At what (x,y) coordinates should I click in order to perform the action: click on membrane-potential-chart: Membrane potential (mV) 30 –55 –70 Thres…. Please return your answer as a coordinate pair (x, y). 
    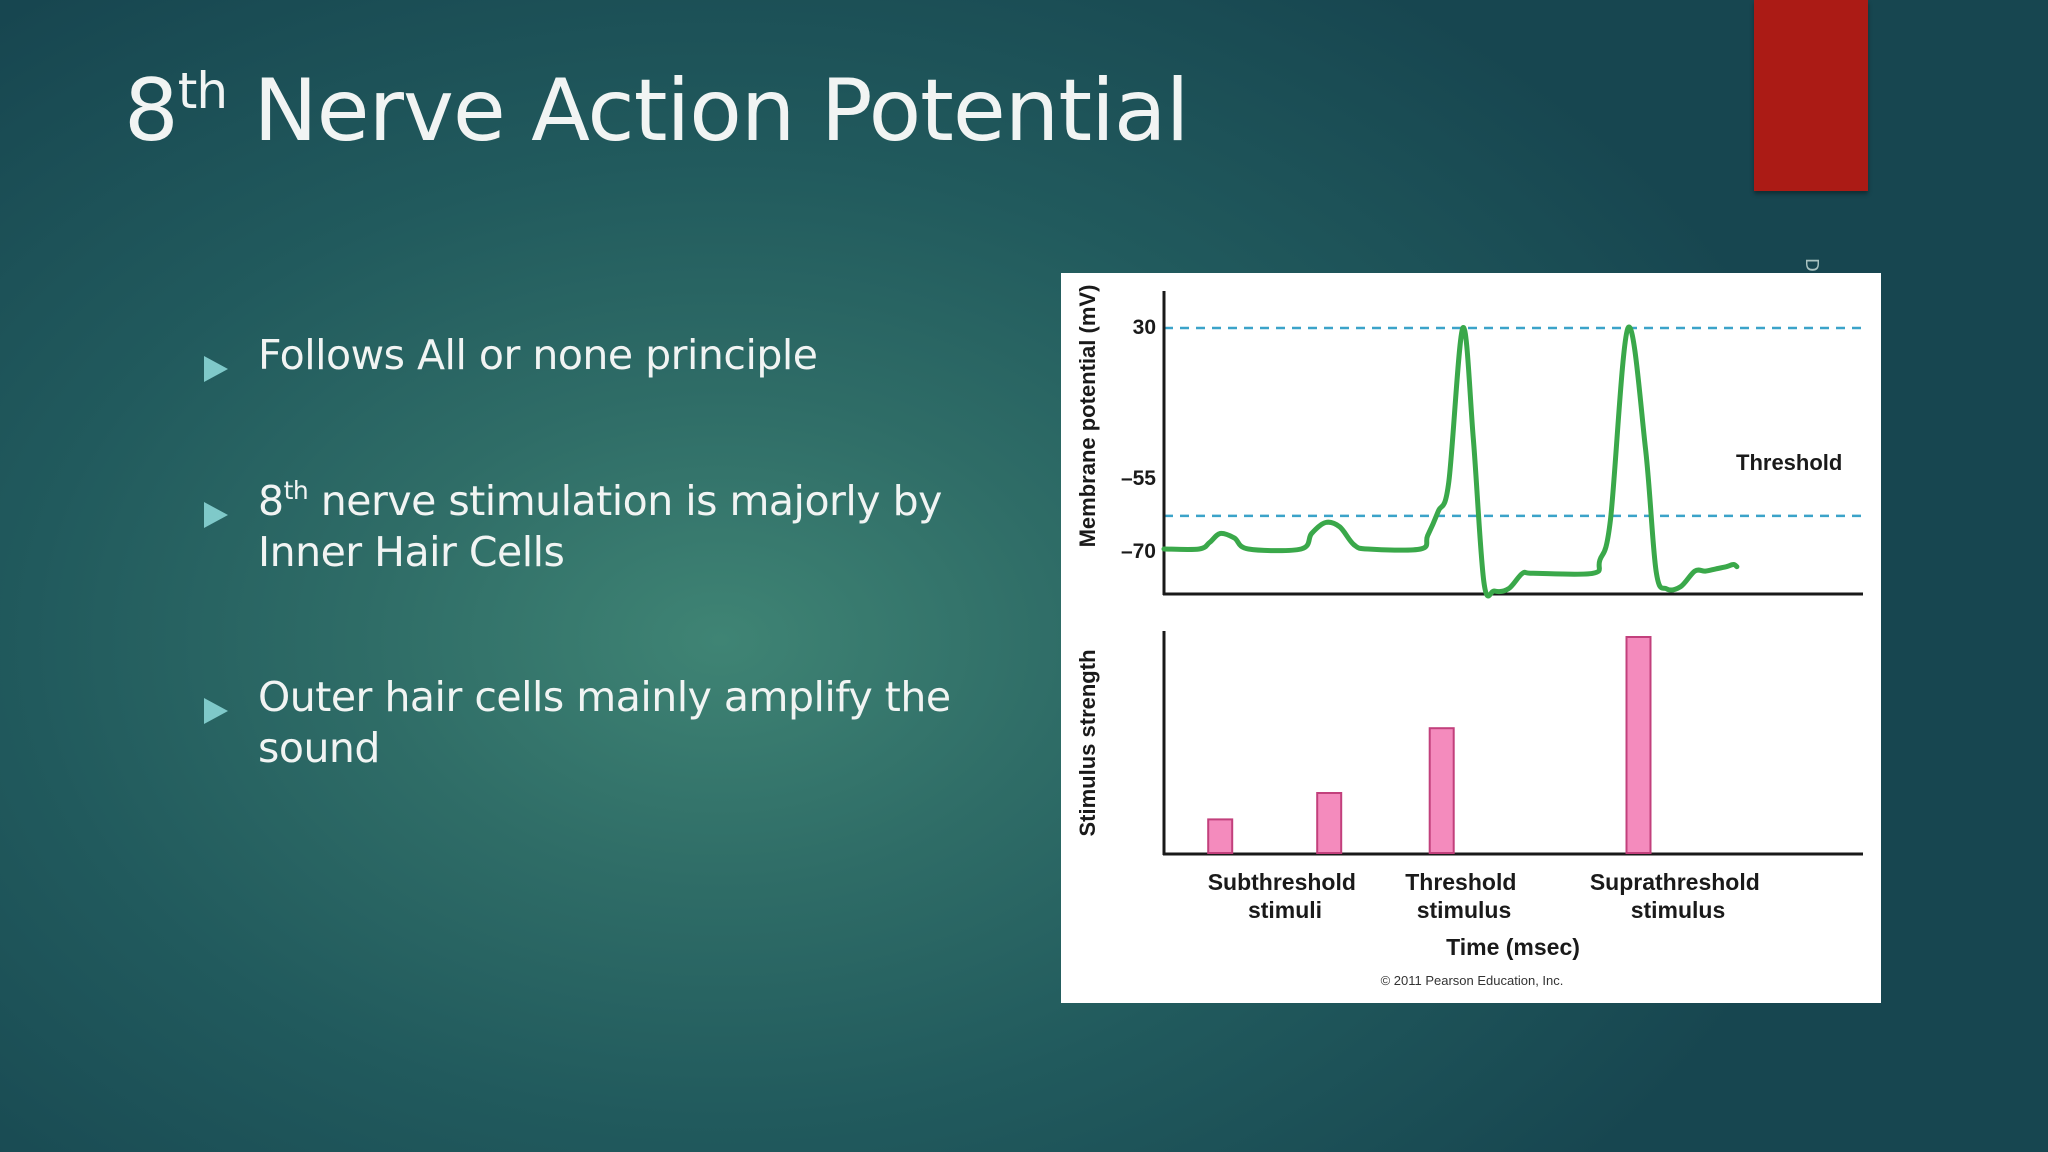
    Looking at the image, I should click on (1471, 442).